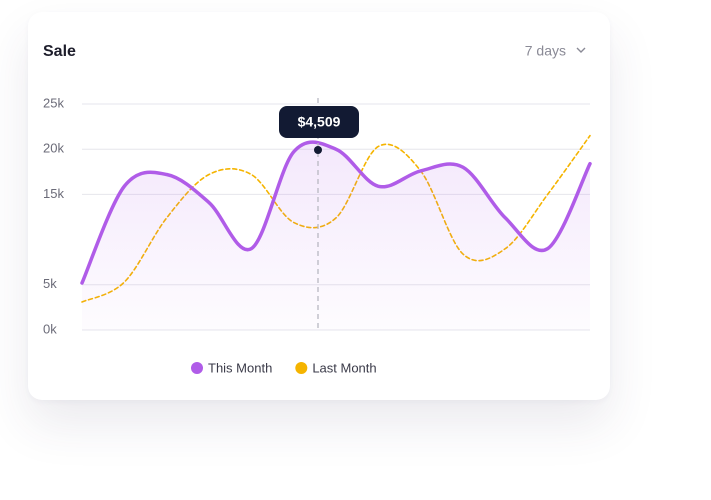 This screenshot has height=500, width=711. Describe the element at coordinates (344, 367) in the screenshot. I see `legend-label: Last Month` at that location.